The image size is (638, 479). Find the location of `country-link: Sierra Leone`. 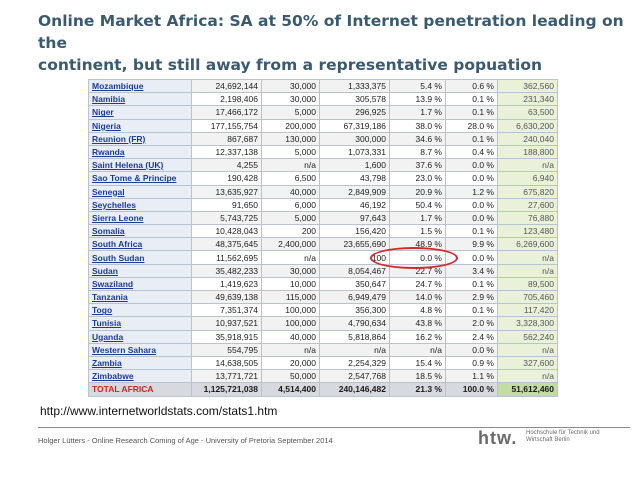

country-link: Sierra Leone is located at coordinates (140, 218).